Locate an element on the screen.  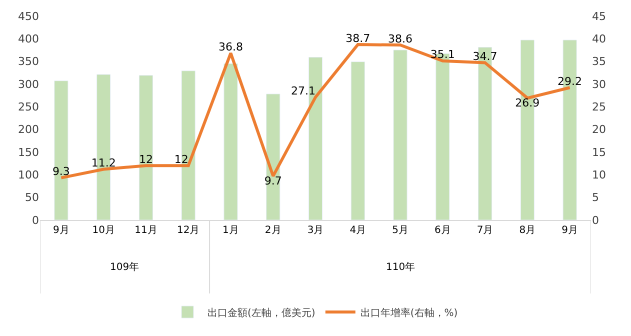
x-tick-label: 10月 is located at coordinates (103, 230).